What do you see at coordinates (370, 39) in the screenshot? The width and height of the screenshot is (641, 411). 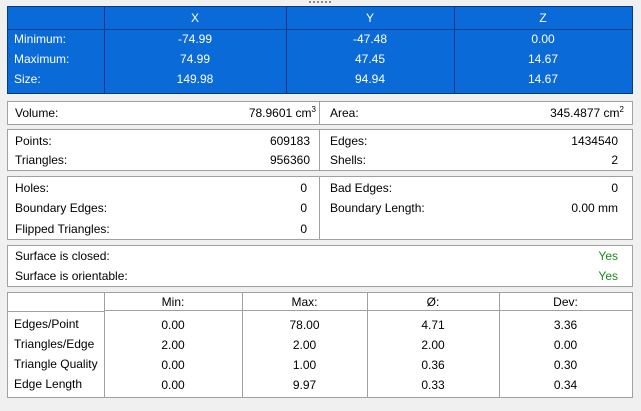 I see `minimum-y: -47.48` at bounding box center [370, 39].